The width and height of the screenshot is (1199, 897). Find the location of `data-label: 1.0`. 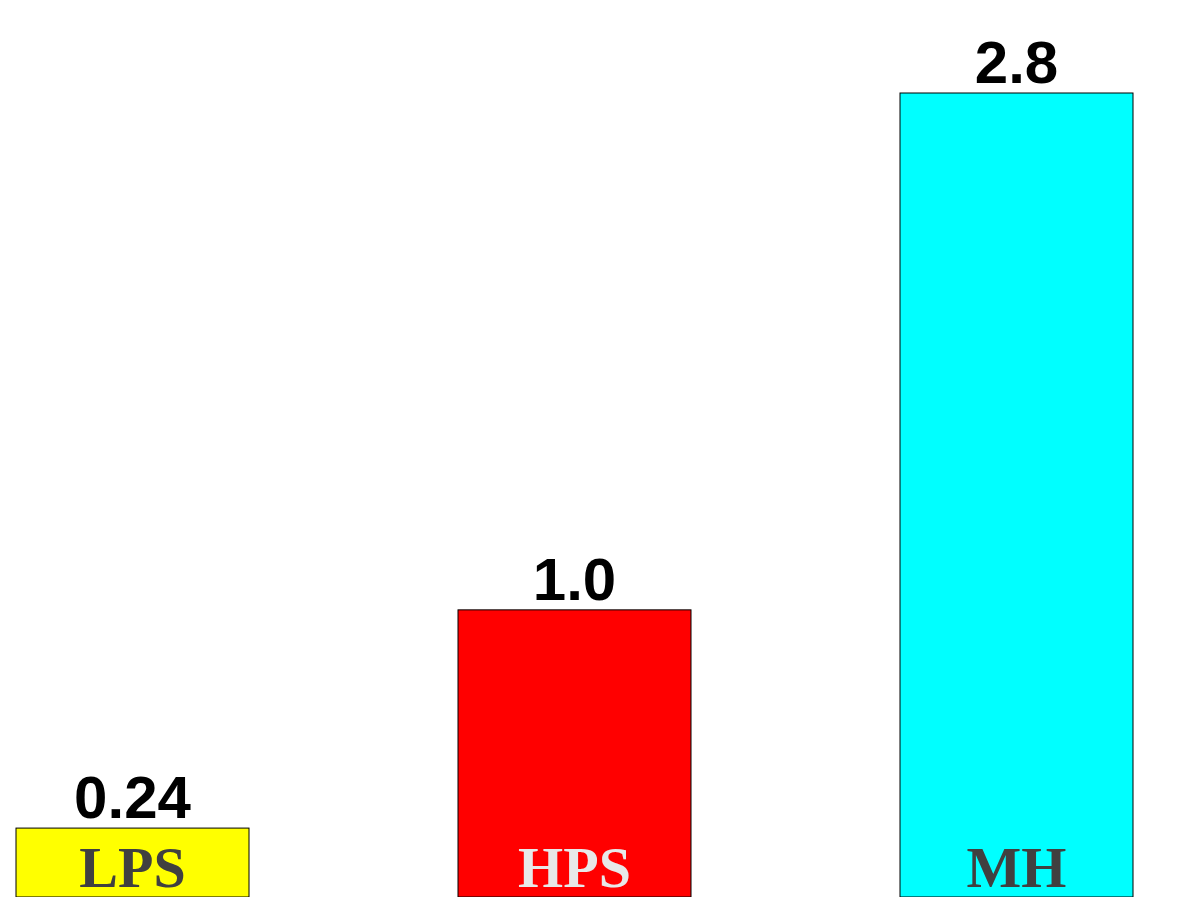

data-label: 1.0 is located at coordinates (574, 579).